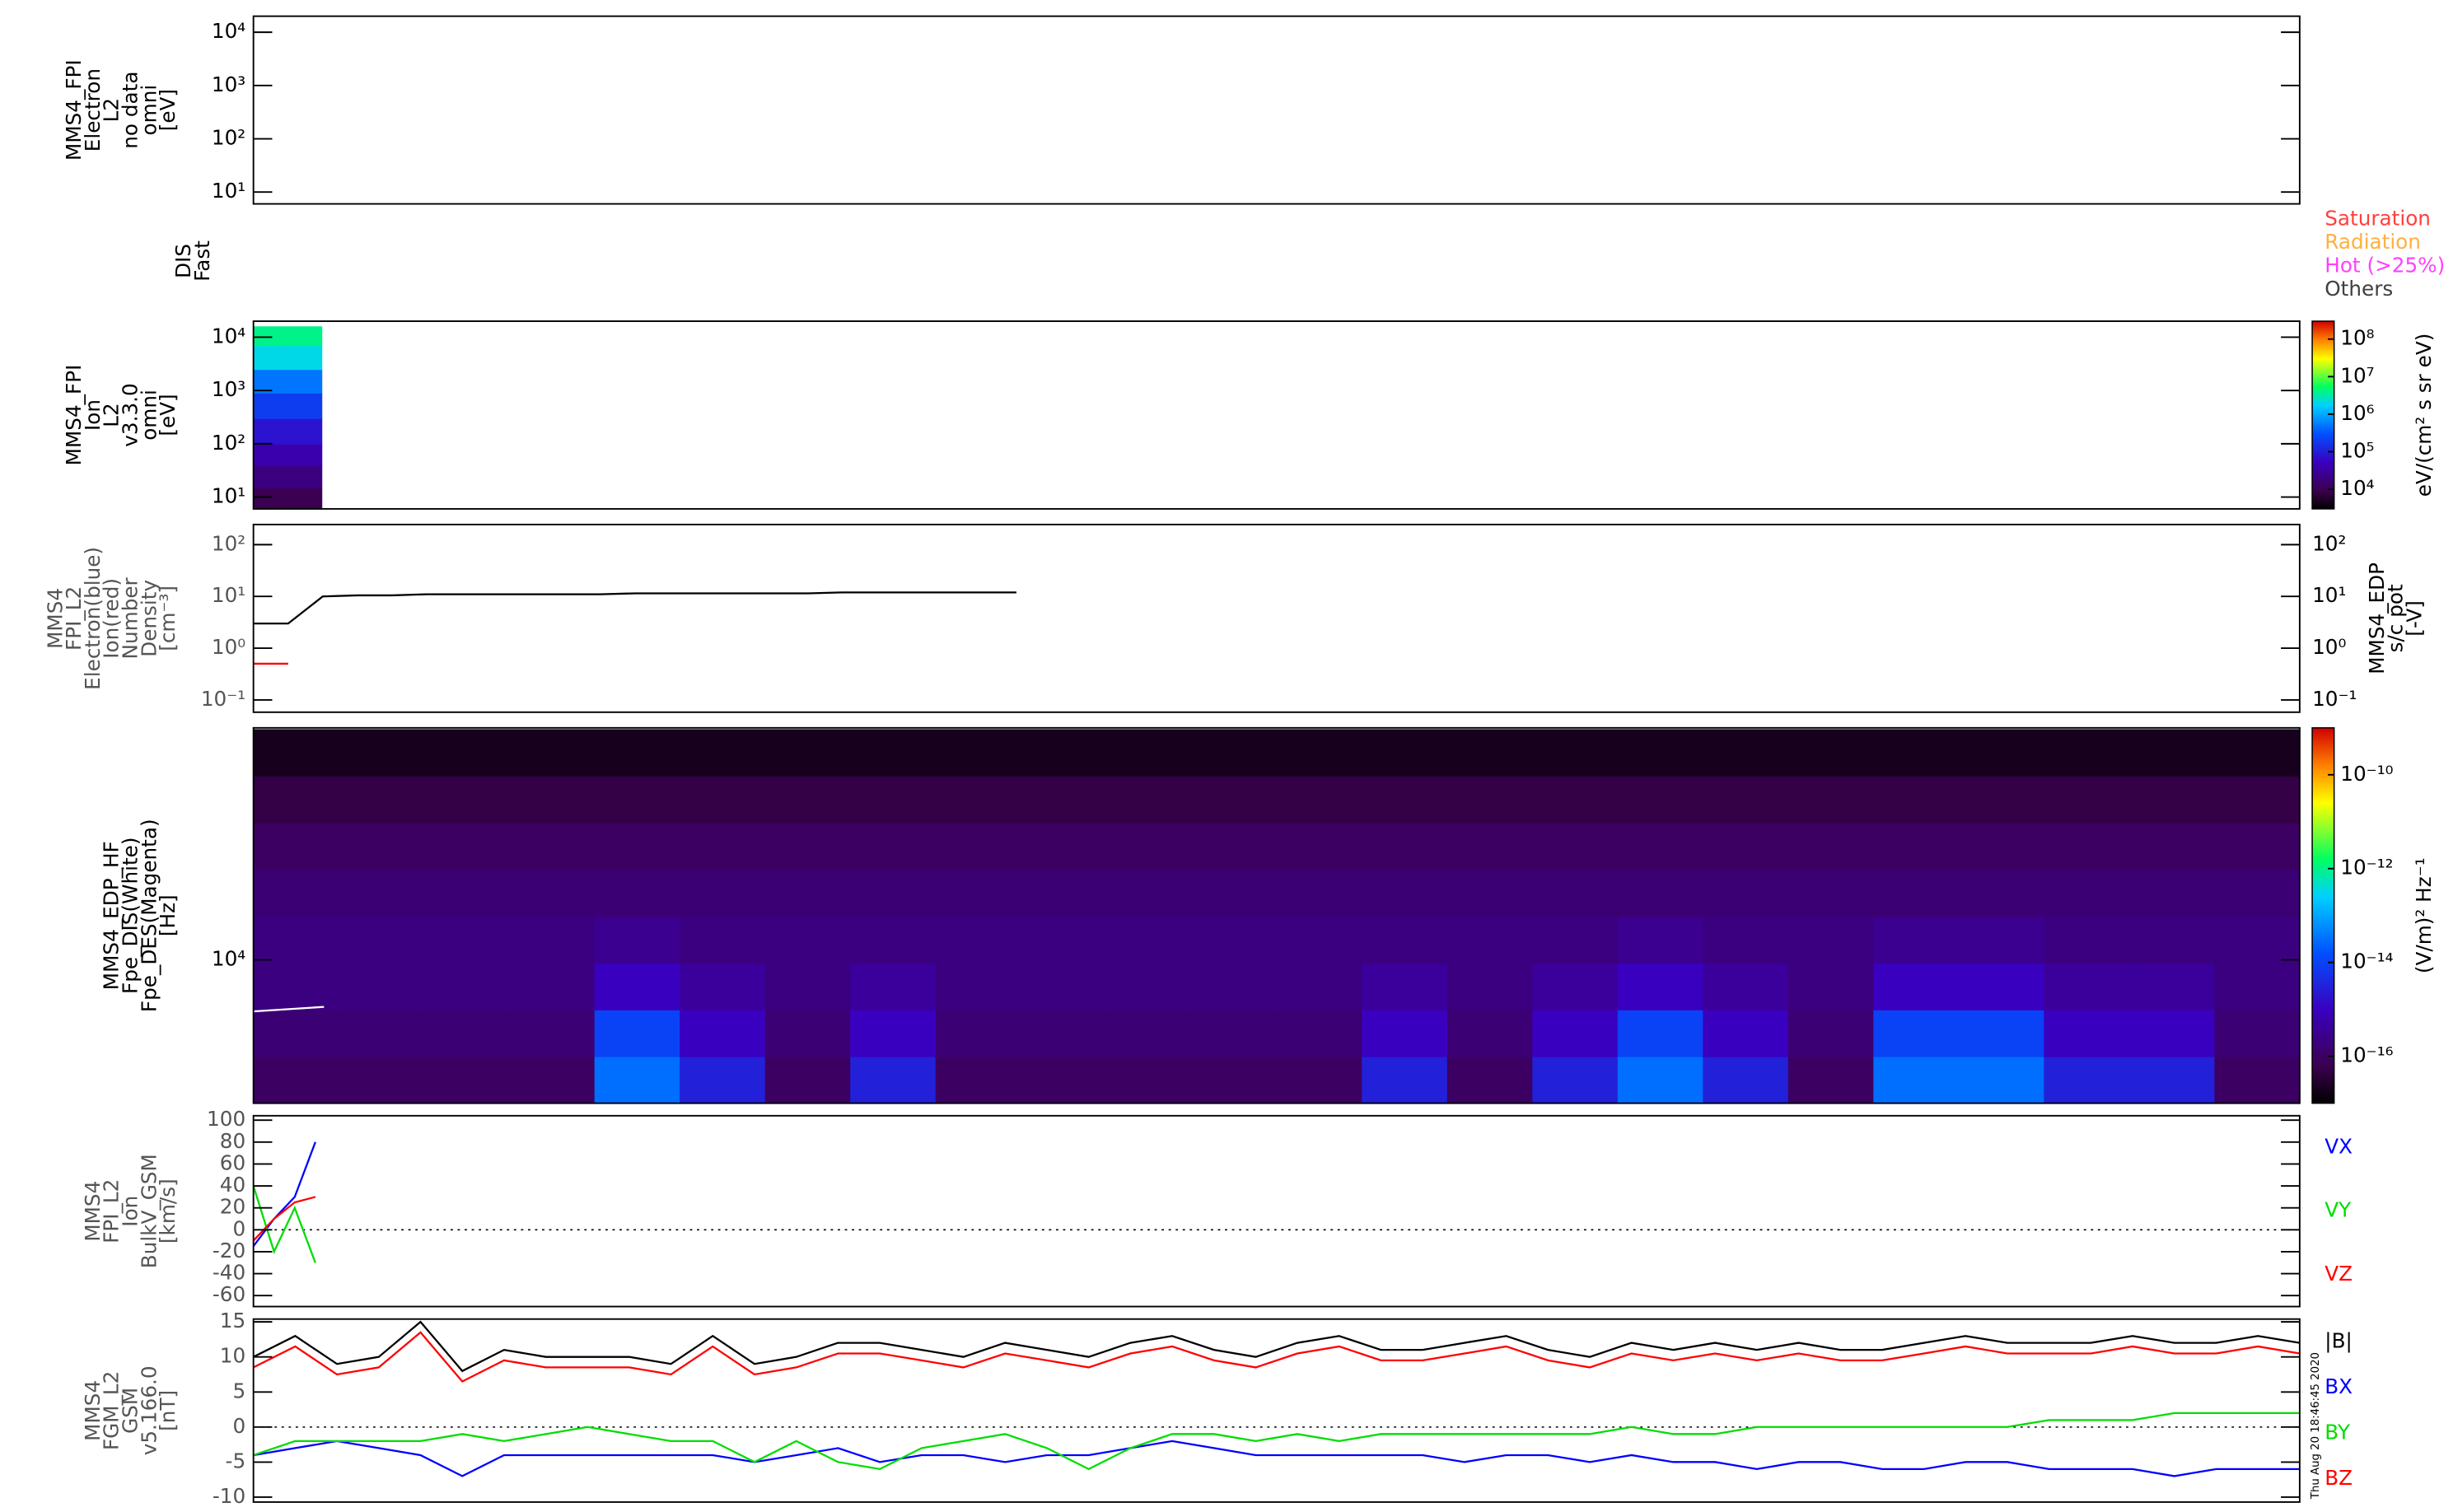 The image size is (2453, 1512). Describe the element at coordinates (2424, 415) in the screenshot. I see `colorbar-label: eV/(cm² s sr eV)` at that location.